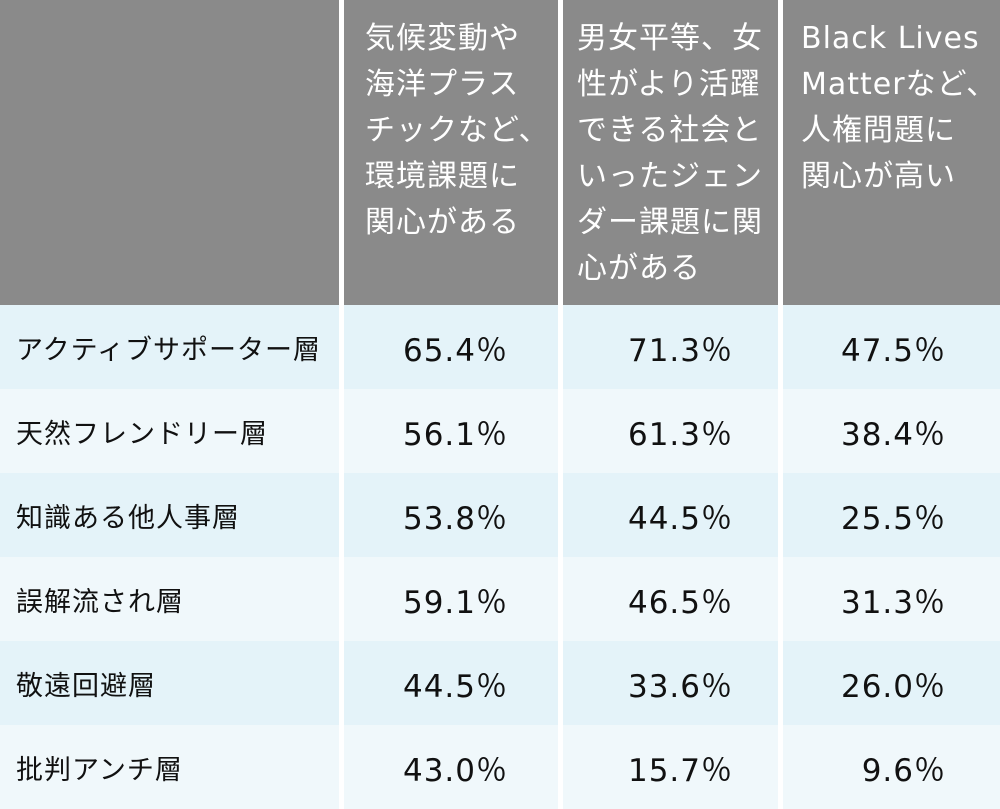  I want to click on column-header-line: 性がより活躍, so click(669, 84).